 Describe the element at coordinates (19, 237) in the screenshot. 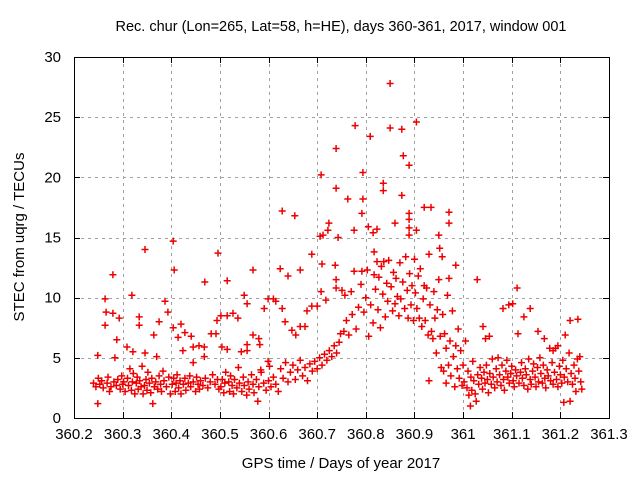

I see `y-axis-label: STEC from uqrg / TECUs` at that location.